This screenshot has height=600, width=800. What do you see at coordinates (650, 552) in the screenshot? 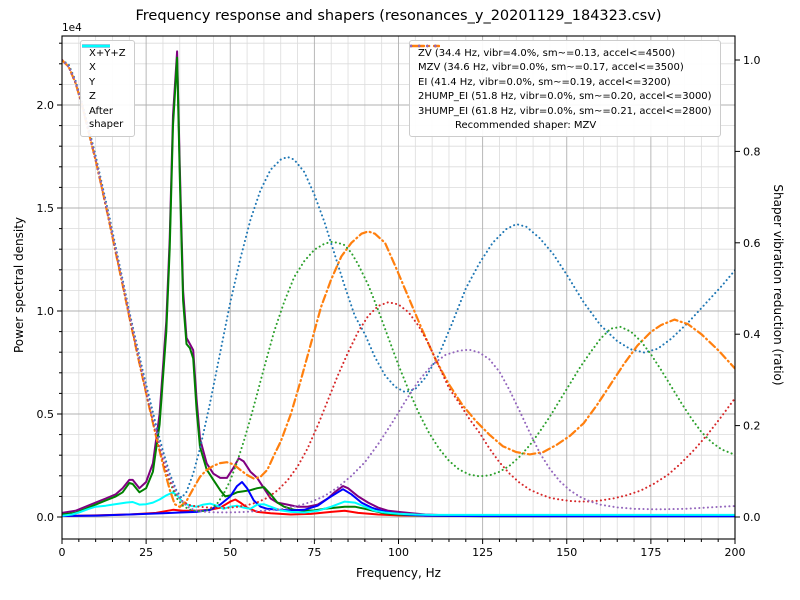
I see `svg-text: 175` at bounding box center [650, 552].